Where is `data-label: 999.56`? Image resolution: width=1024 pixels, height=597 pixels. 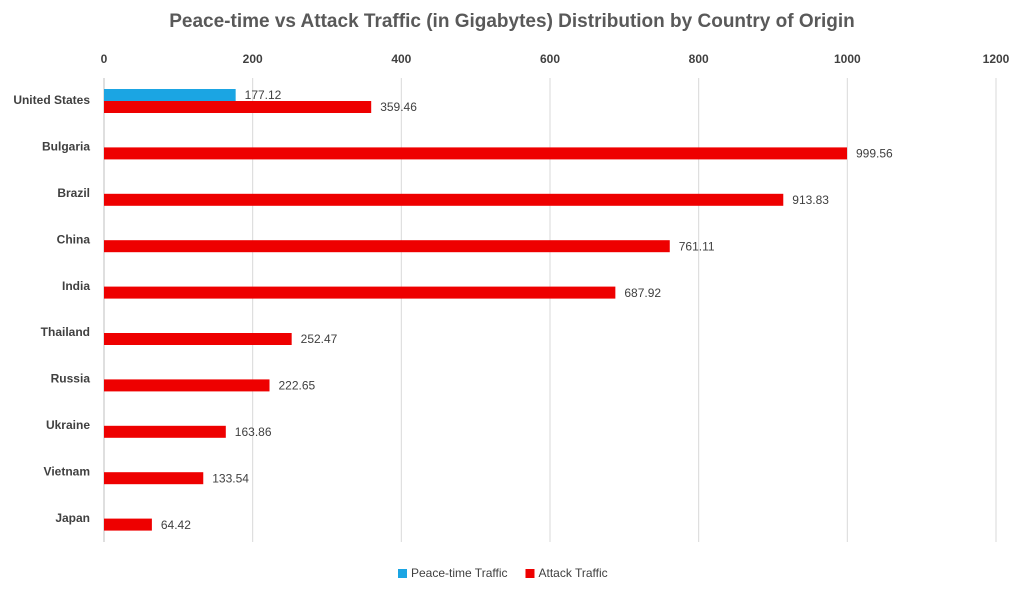 data-label: 999.56 is located at coordinates (874, 154).